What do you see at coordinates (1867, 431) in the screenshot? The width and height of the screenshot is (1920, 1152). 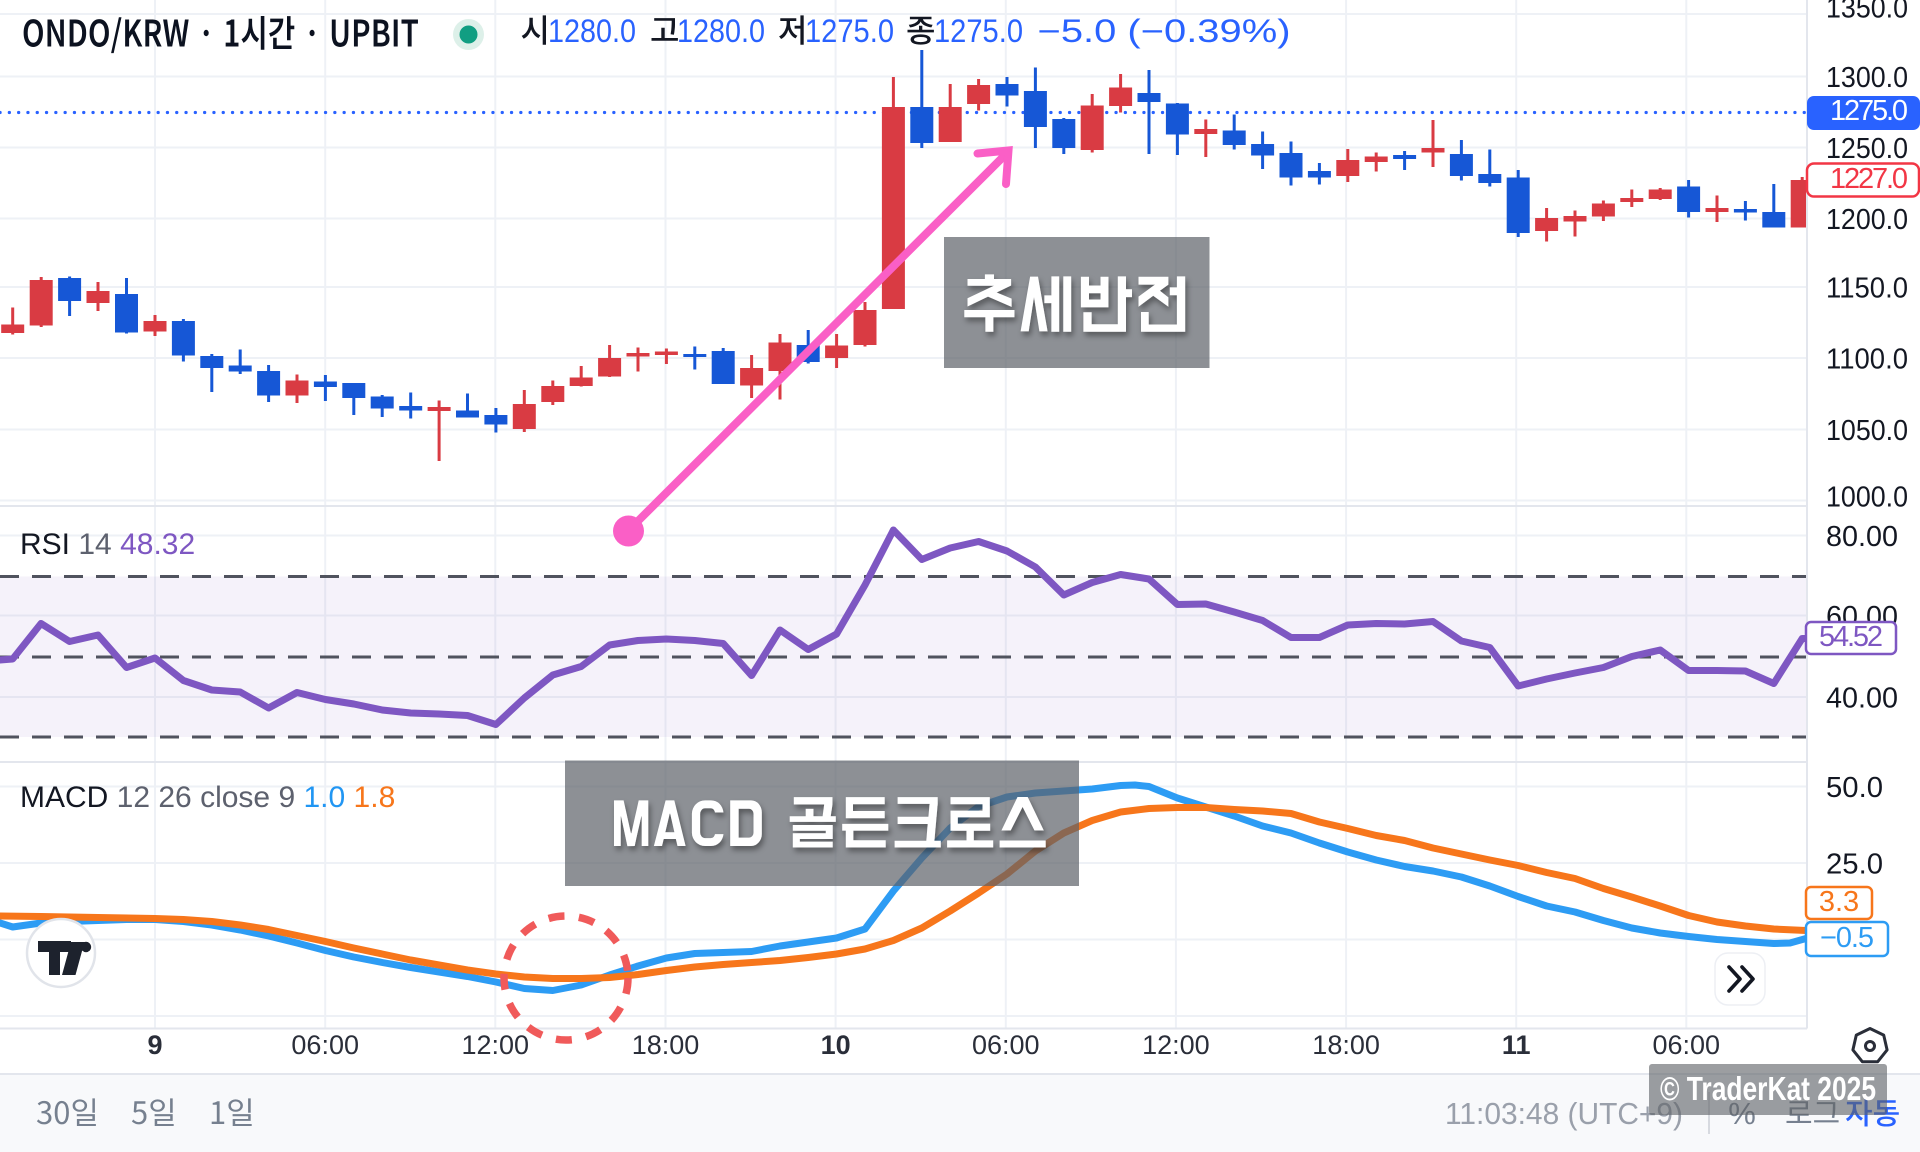 I see `svg-text: 1050.0` at bounding box center [1867, 431].